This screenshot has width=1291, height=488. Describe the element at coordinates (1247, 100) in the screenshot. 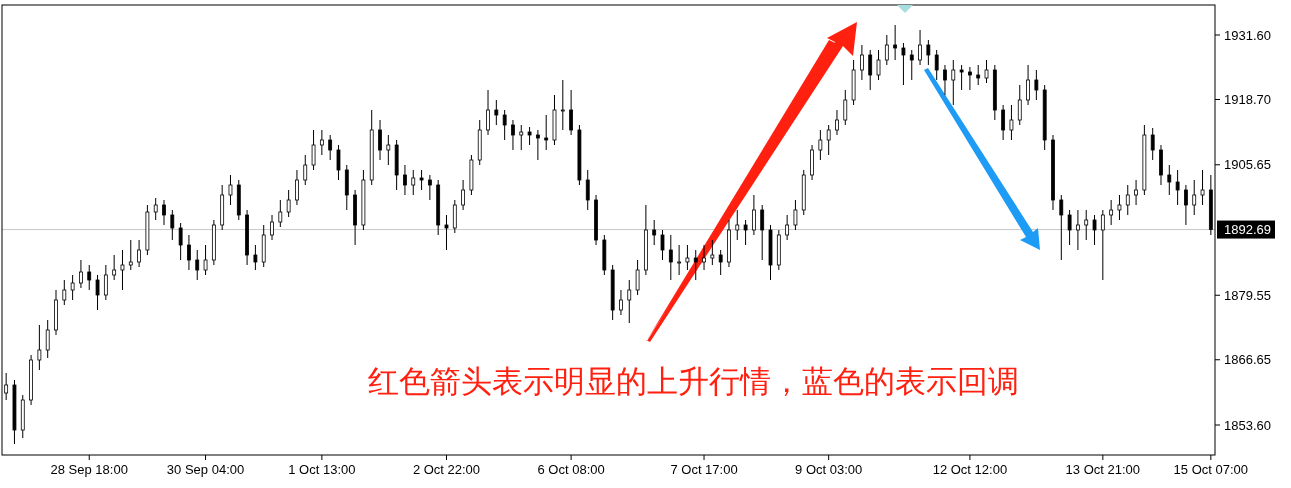

I see `y-tick-label: 1918.70` at that location.